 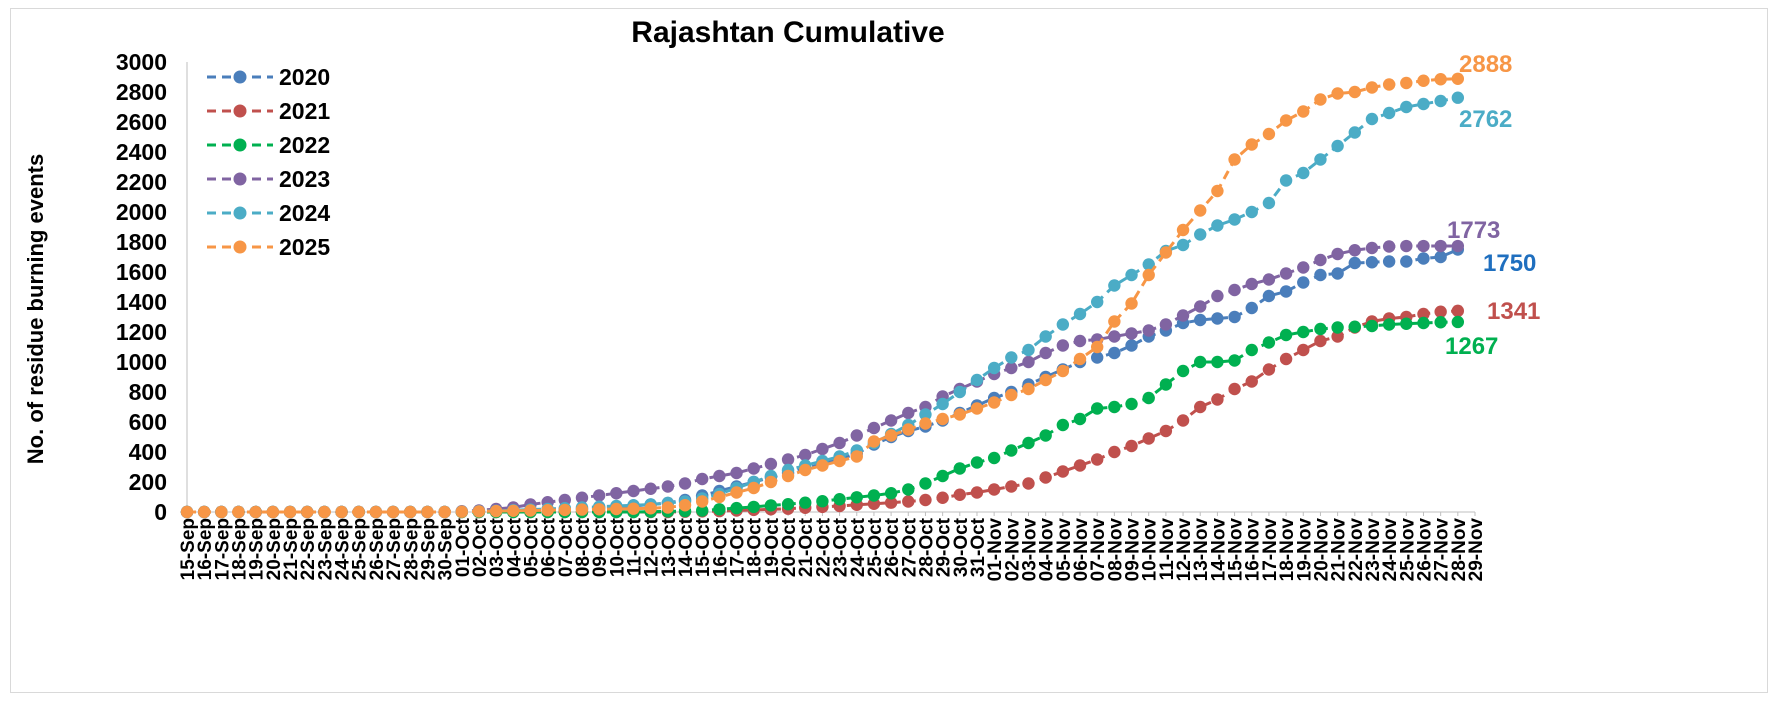 What do you see at coordinates (304, 179) in the screenshot?
I see `legend-label-2023: 2023` at bounding box center [304, 179].